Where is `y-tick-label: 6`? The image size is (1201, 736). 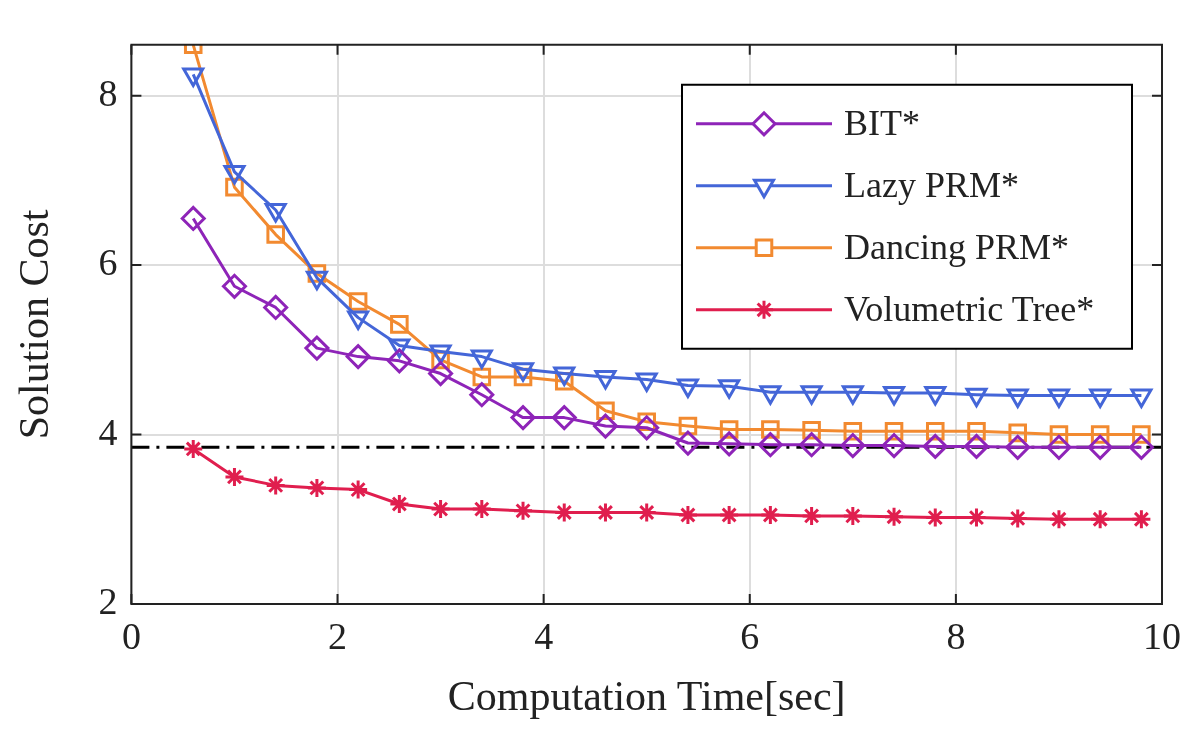
y-tick-label: 6 is located at coordinates (108, 262).